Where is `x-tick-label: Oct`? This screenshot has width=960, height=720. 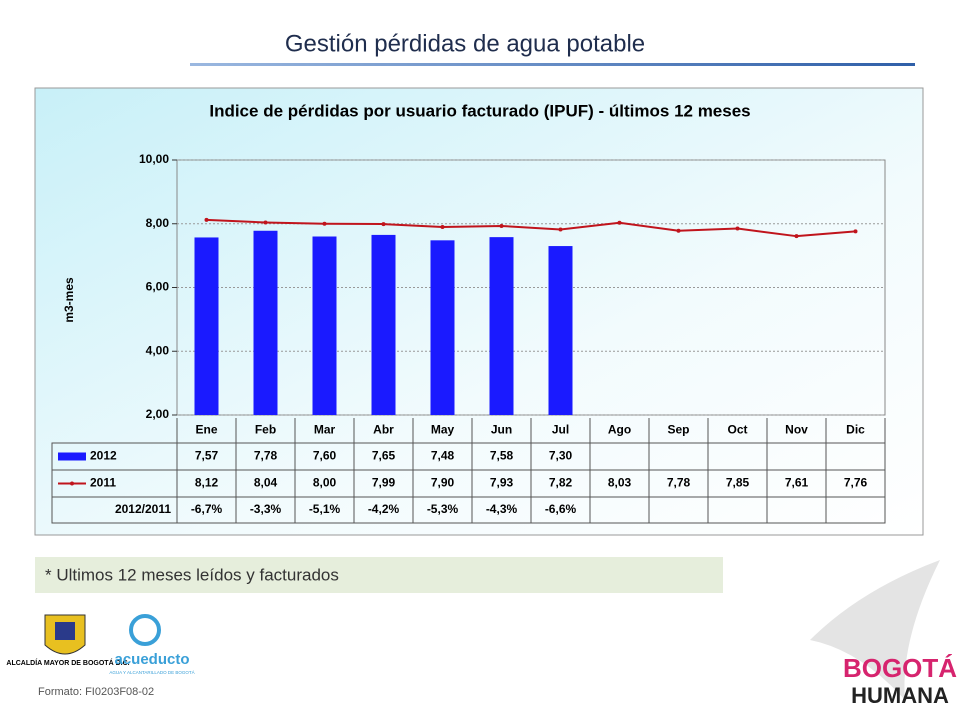
x-tick-label: Oct is located at coordinates (737, 430).